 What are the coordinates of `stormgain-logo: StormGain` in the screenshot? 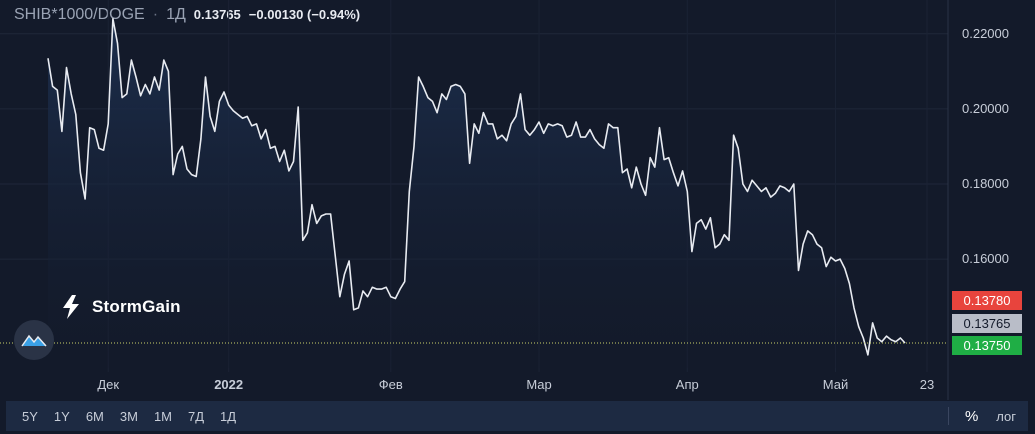 It's located at (119, 307).